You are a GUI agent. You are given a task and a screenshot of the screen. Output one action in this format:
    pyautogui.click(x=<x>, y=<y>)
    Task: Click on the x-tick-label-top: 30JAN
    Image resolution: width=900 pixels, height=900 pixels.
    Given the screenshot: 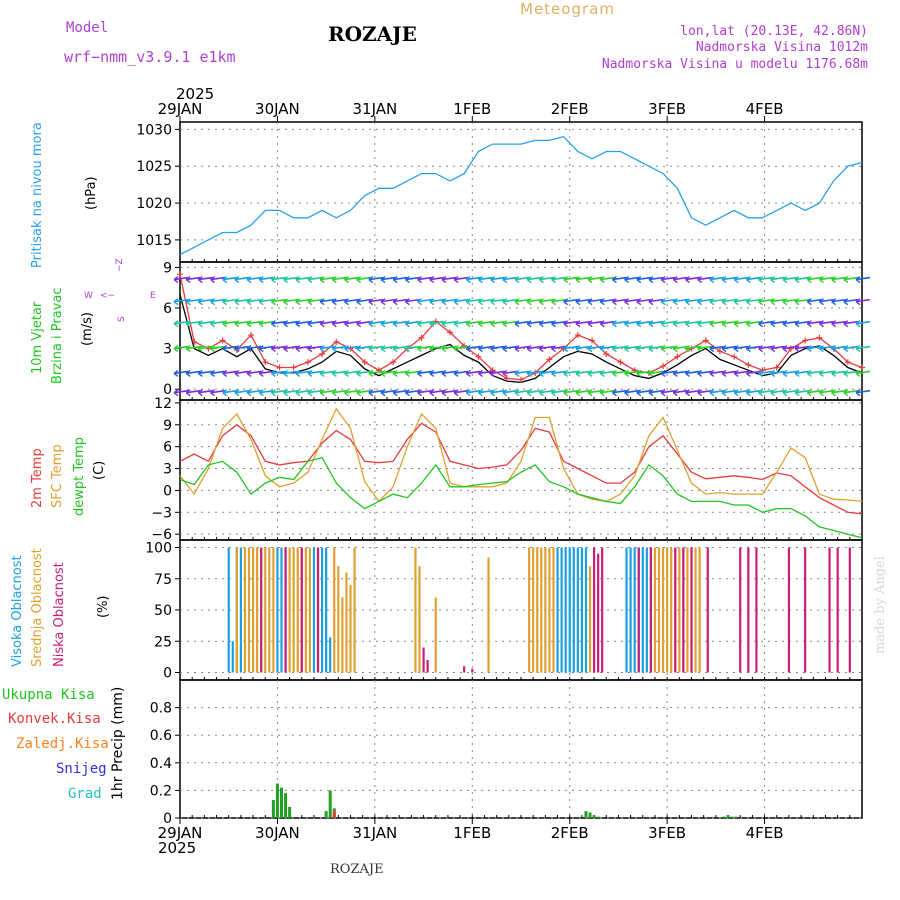 What is the action you would take?
    pyautogui.click(x=277, y=109)
    